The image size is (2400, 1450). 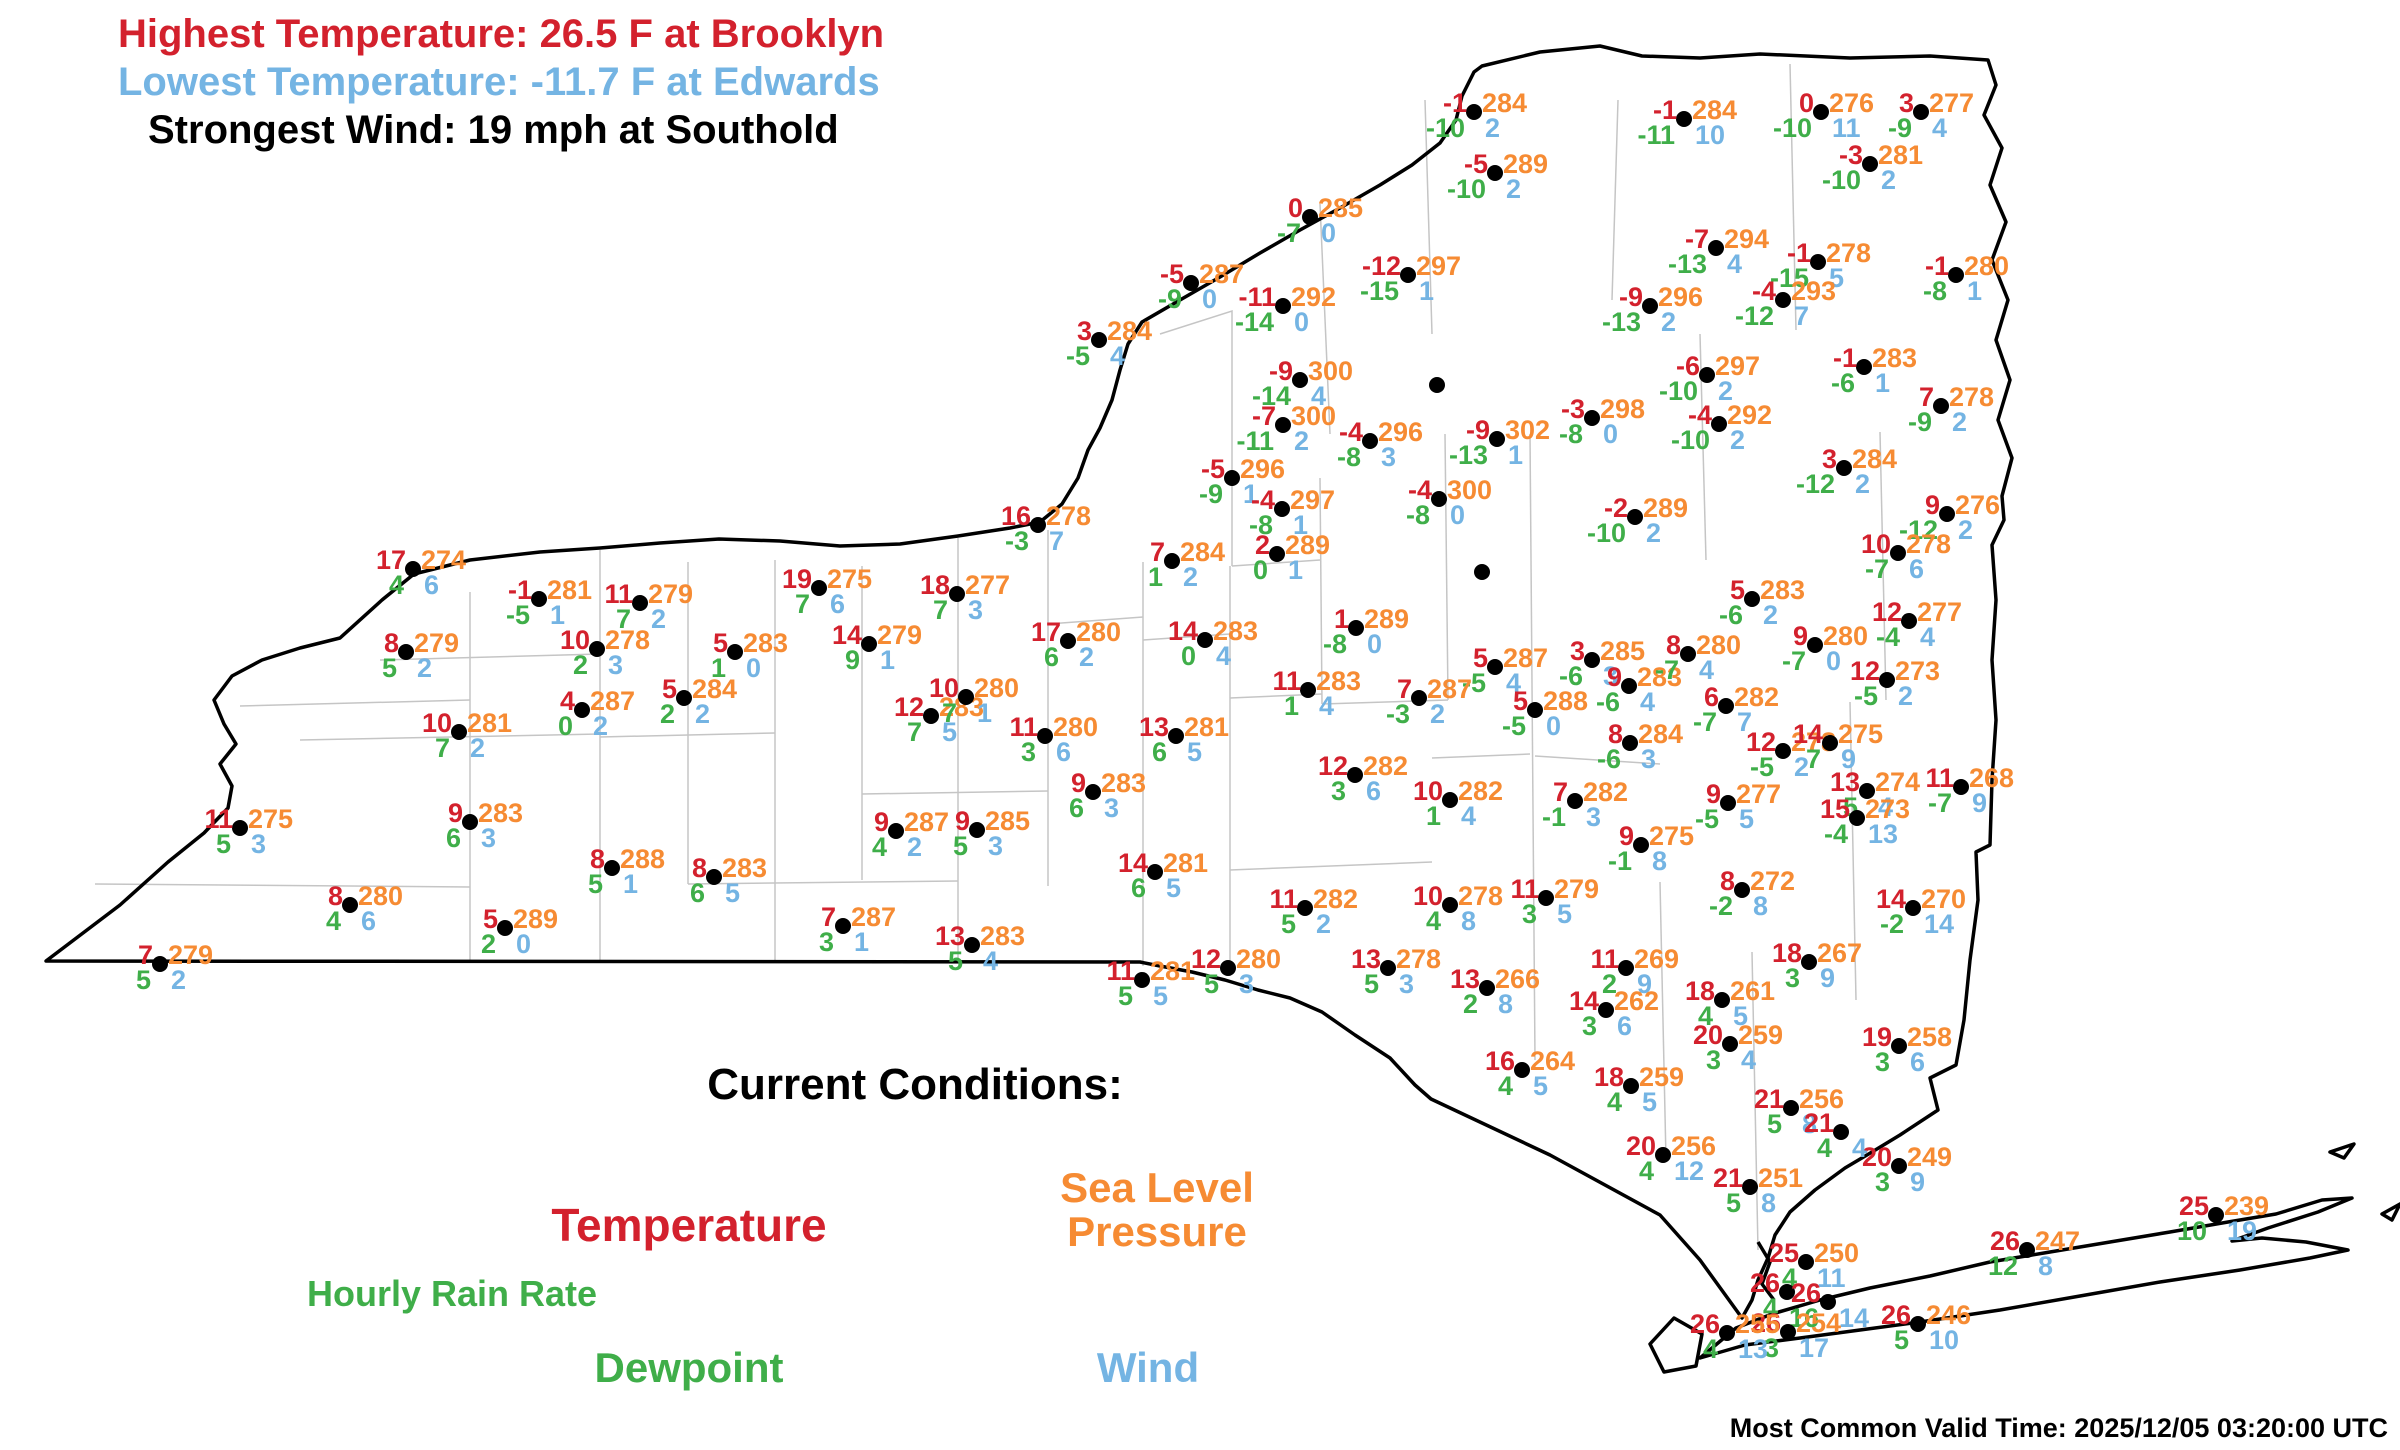 What do you see at coordinates (1314, 416) in the screenshot?
I see `station-pressure: 300` at bounding box center [1314, 416].